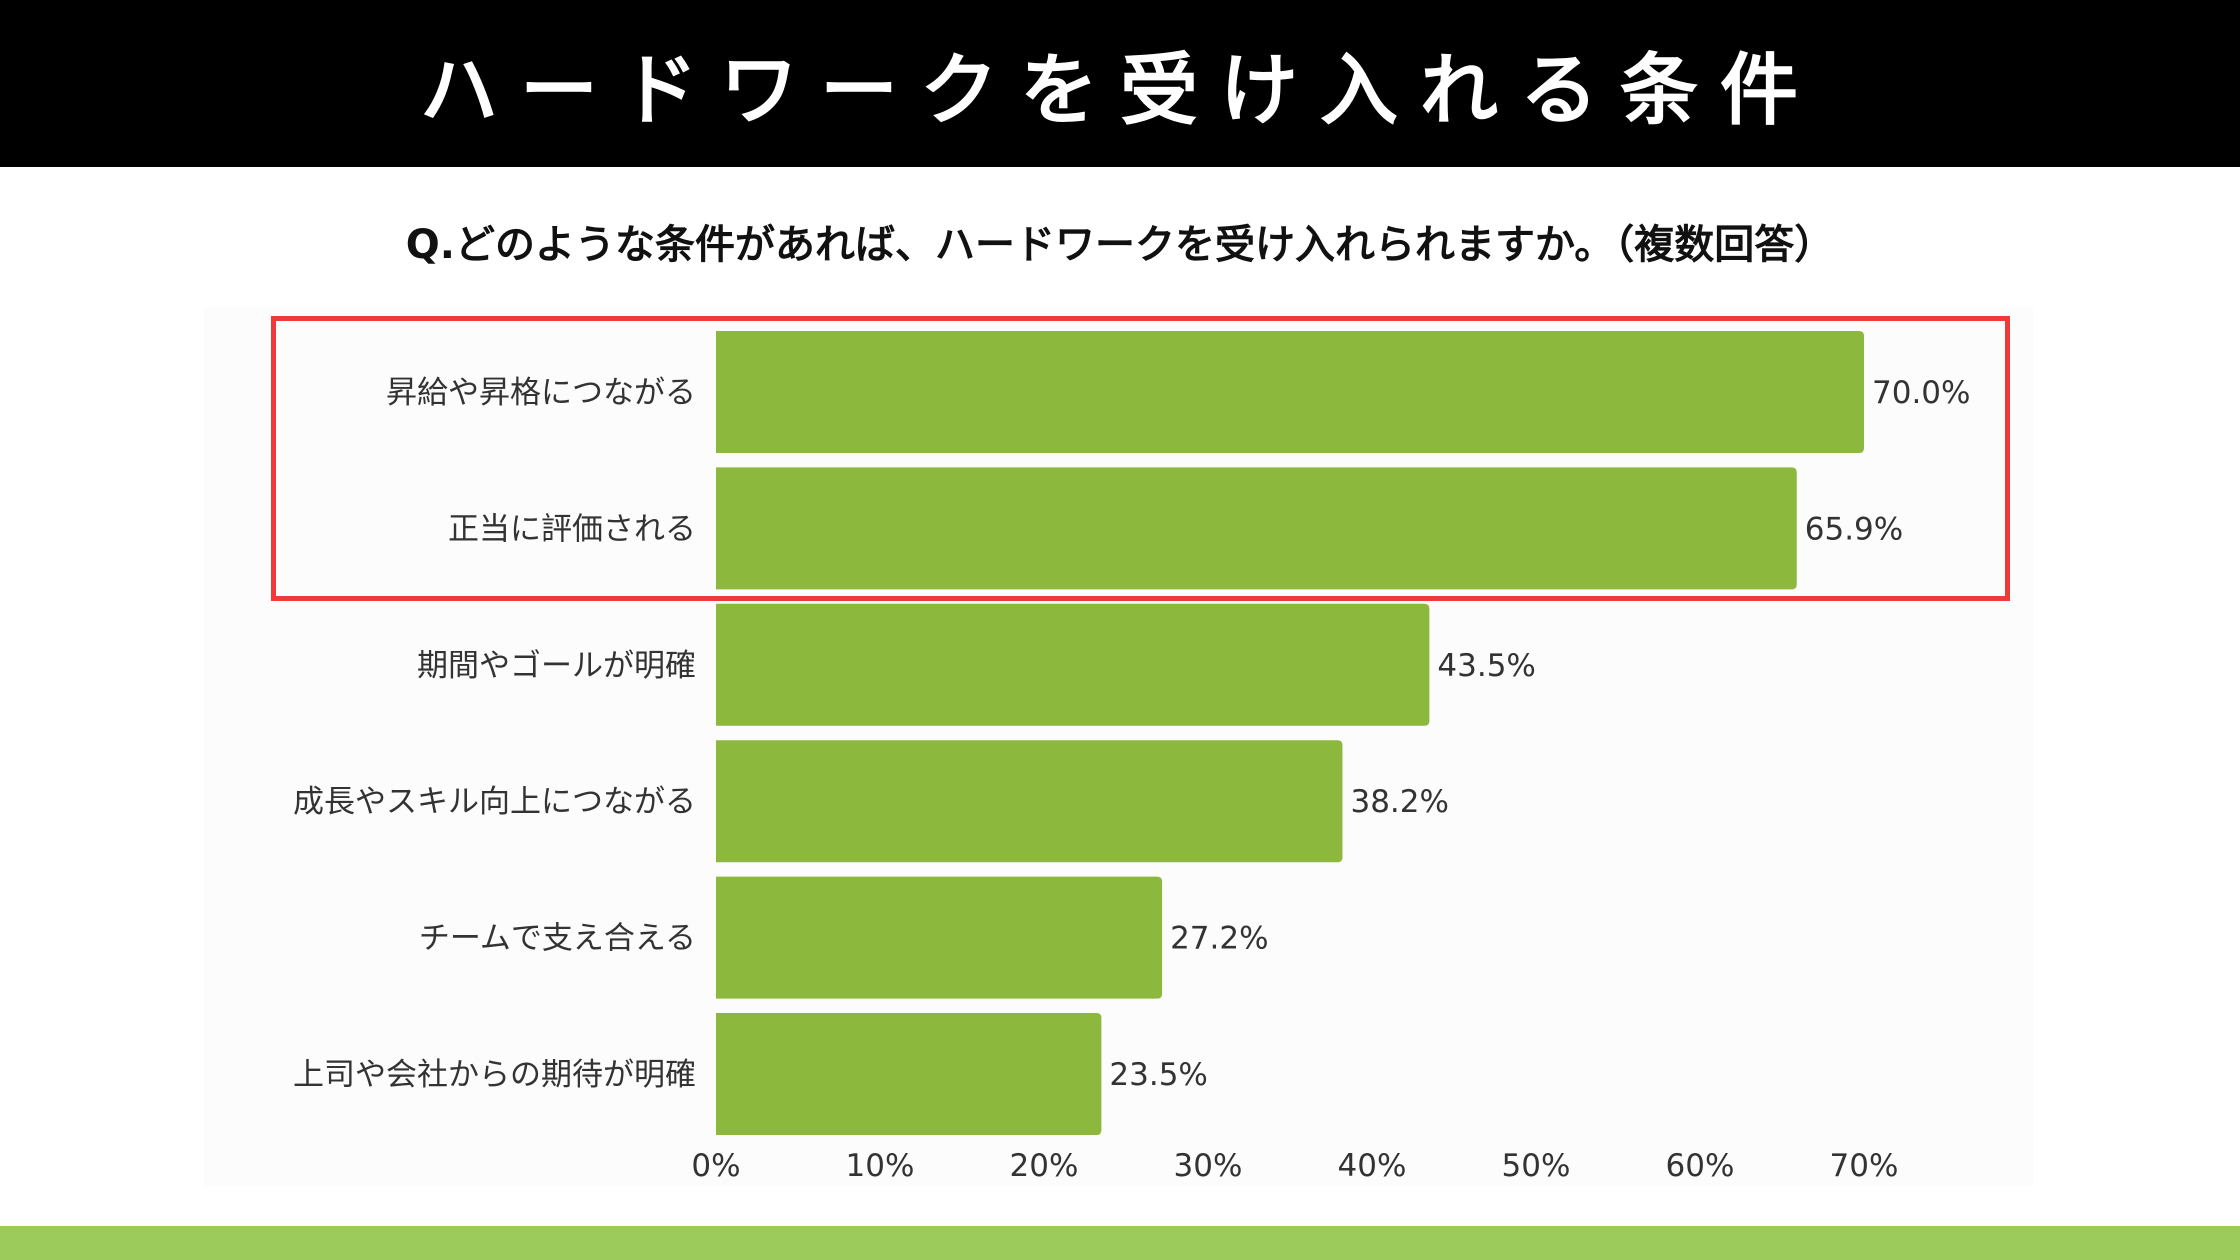 This screenshot has width=2240, height=1260. Describe the element at coordinates (1399, 802) in the screenshot. I see `value-label: 38.2%` at that location.